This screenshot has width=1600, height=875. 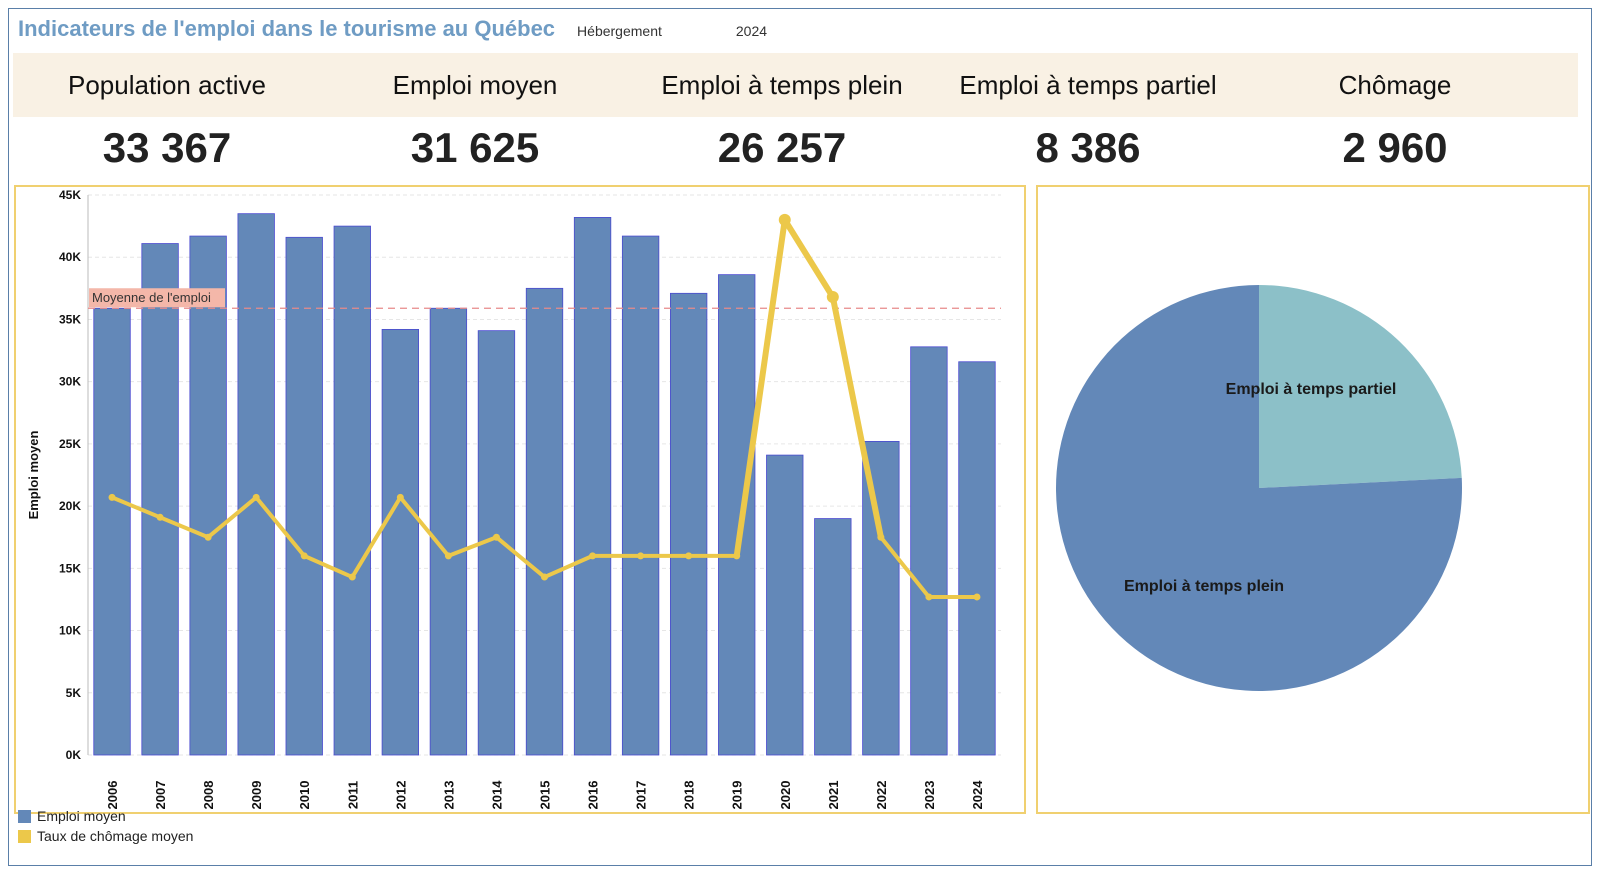 I want to click on bar-2019, so click(x=737, y=515).